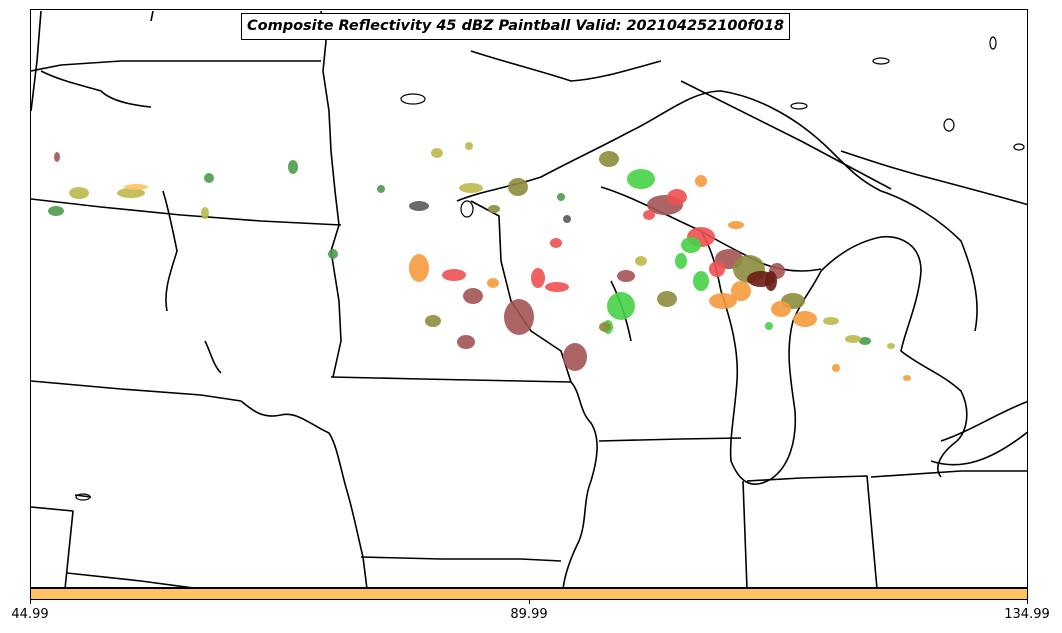 This screenshot has height=633, width=1062. What do you see at coordinates (529, 594) in the screenshot?
I see `colorbar` at bounding box center [529, 594].